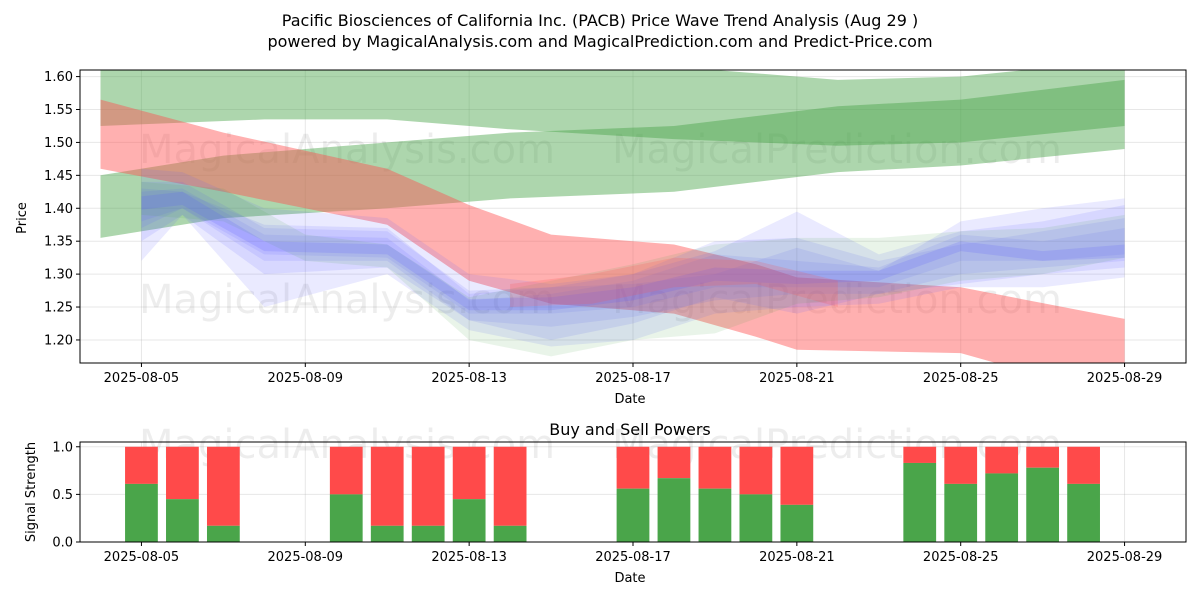 The width and height of the screenshot is (1200, 600). Describe the element at coordinates (58, 176) in the screenshot. I see `y-tick-label: 1.45` at that location.